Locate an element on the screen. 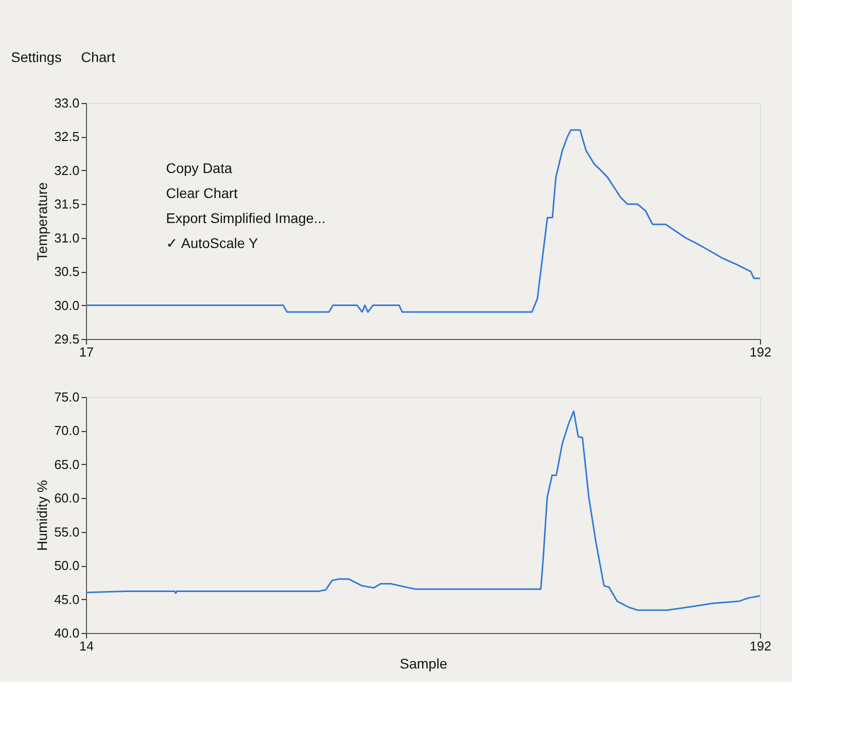  annotation: Clear Chart is located at coordinates (202, 193).